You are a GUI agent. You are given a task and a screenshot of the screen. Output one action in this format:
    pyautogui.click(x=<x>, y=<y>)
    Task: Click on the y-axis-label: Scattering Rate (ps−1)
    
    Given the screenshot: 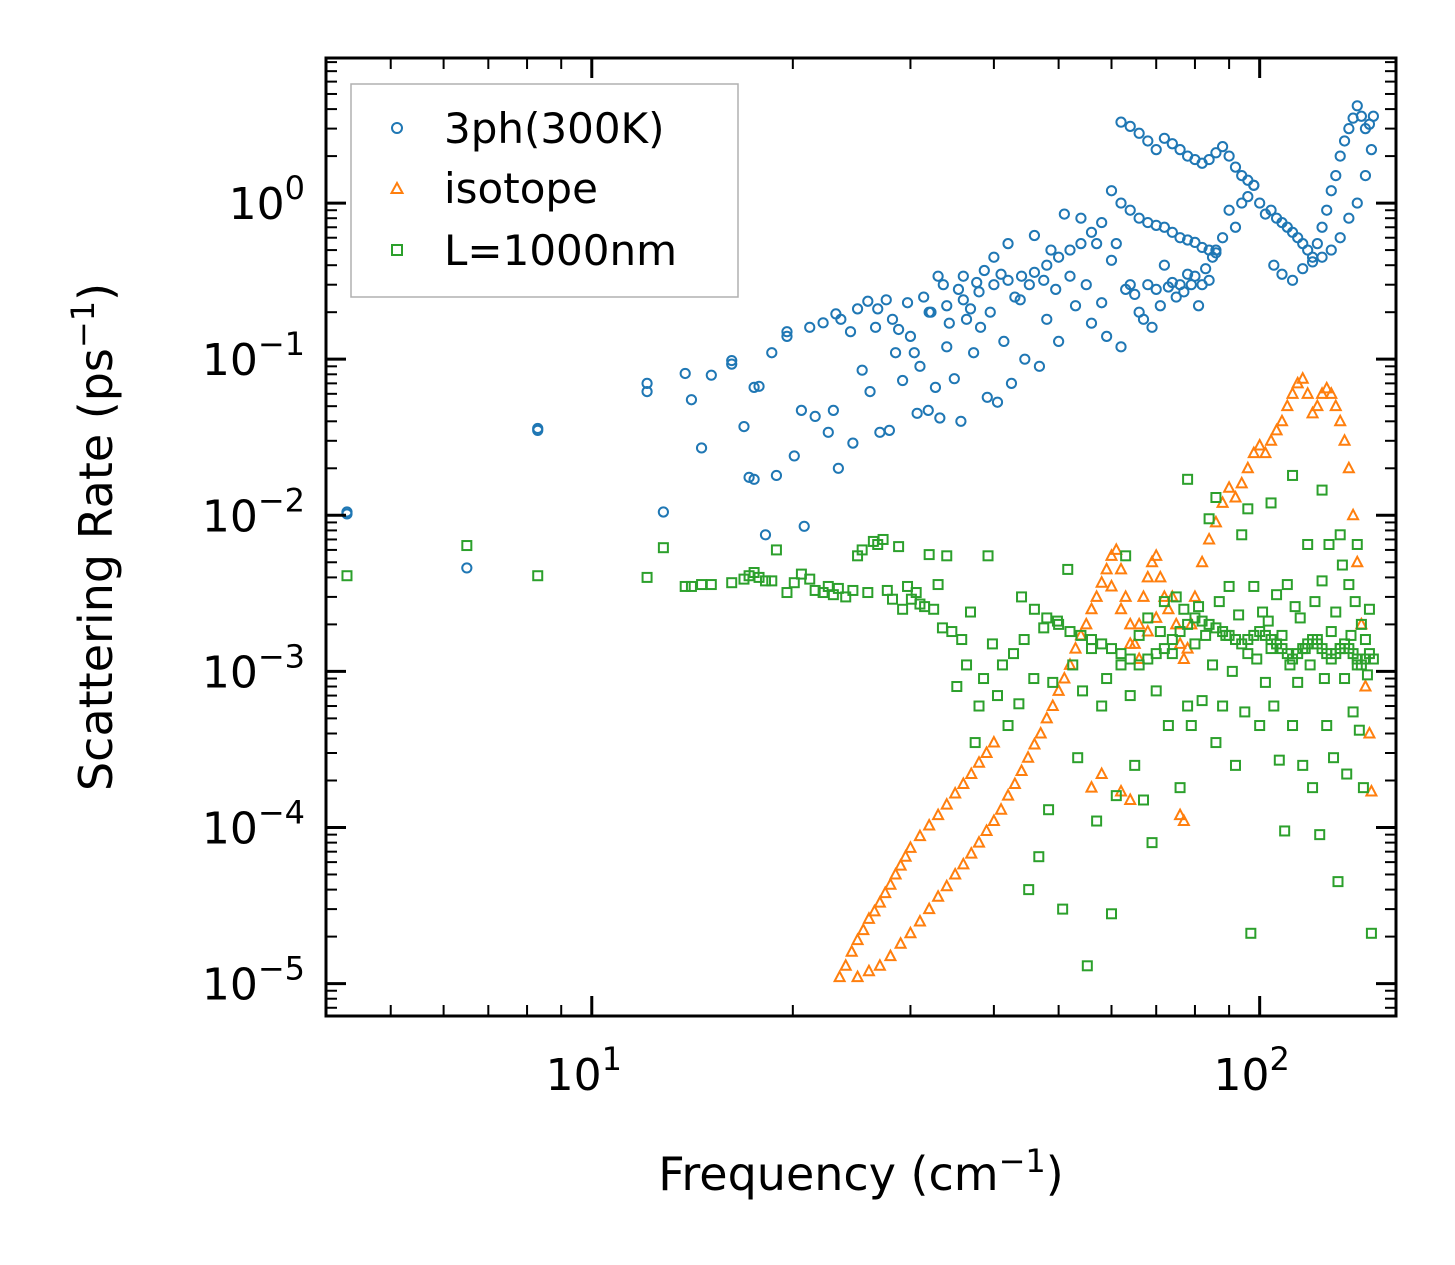 What is the action you would take?
    pyautogui.click(x=93, y=537)
    